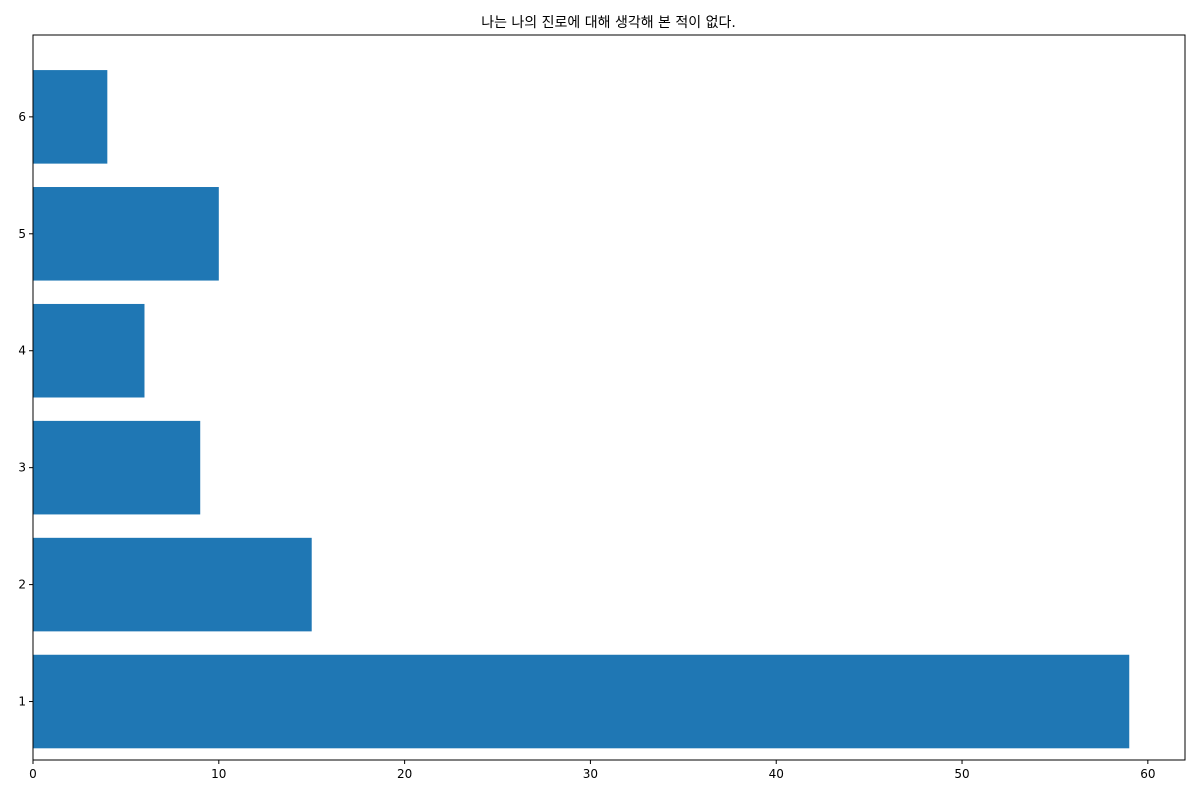 The width and height of the screenshot is (1200, 800). What do you see at coordinates (218, 774) in the screenshot?
I see `x-tick-label: 10` at bounding box center [218, 774].